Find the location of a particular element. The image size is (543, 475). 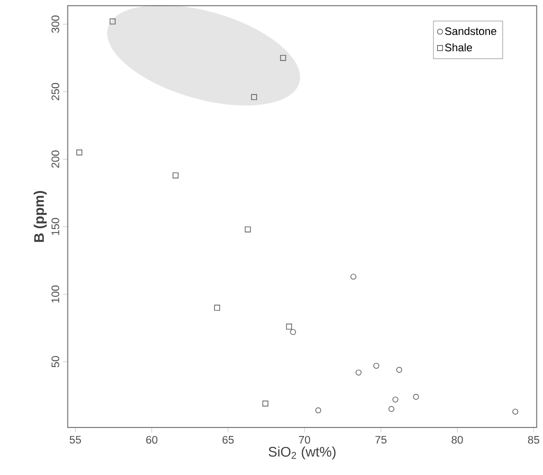

y-tick-label: 150 is located at coordinates (56, 226).